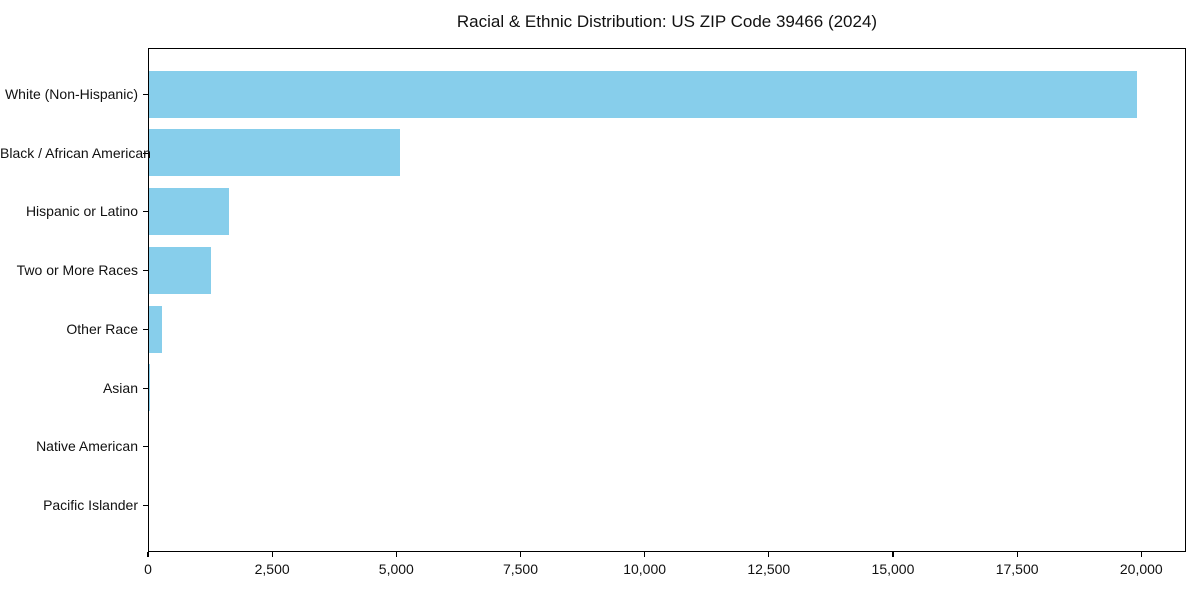 This screenshot has width=1200, height=600. I want to click on y-axis-label: Hispanic or Latino, so click(81, 211).